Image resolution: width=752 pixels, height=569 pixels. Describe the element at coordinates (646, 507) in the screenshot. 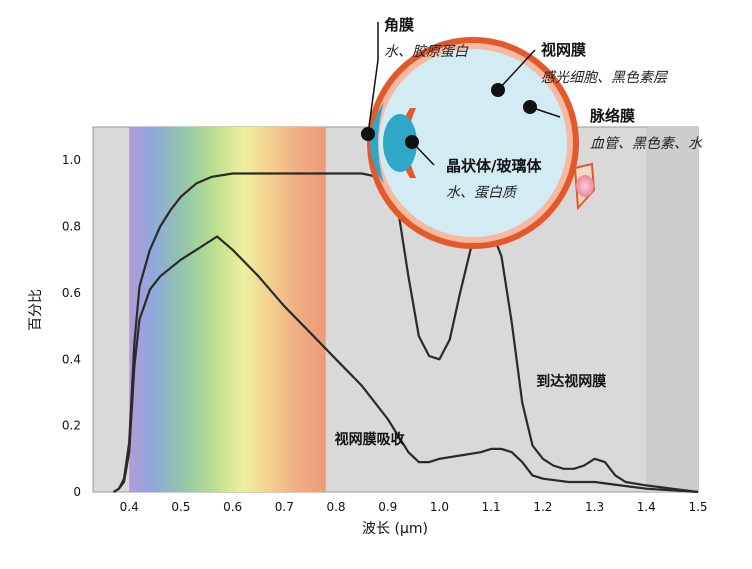

I see `x-tick-label: 1.4` at that location.